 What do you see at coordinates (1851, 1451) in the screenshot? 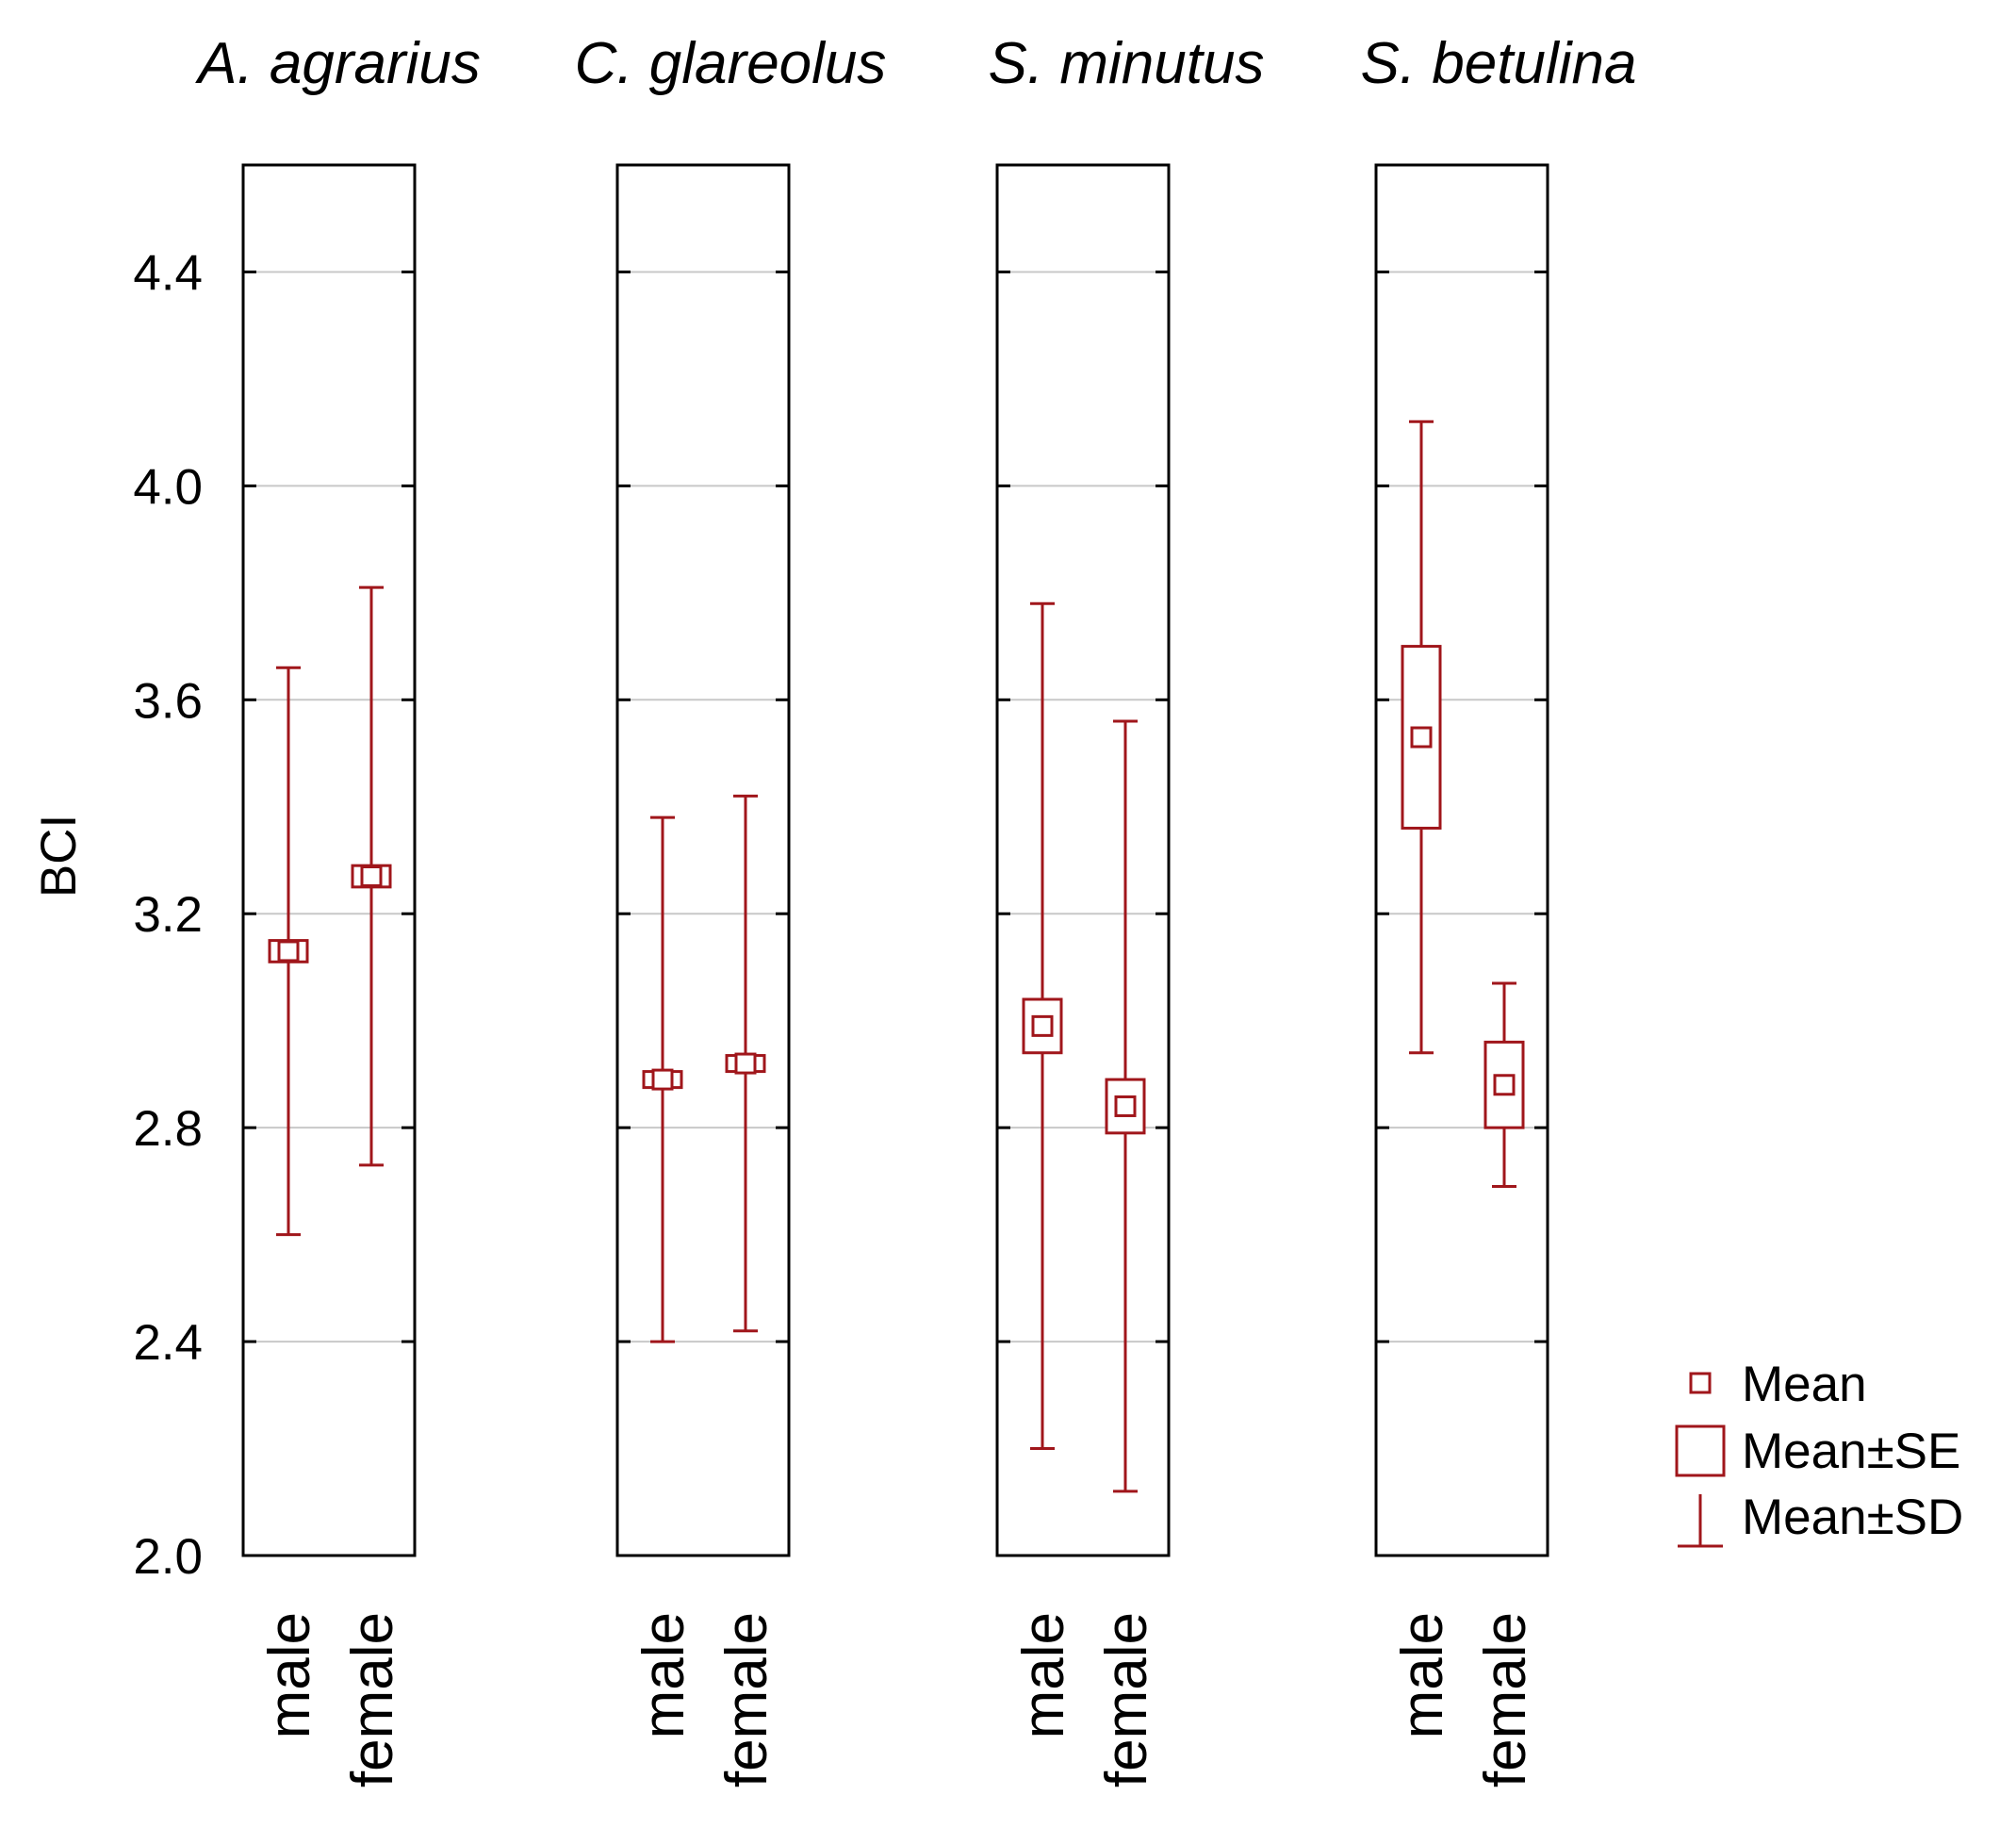
I see `legend-entry: Mean±SE` at bounding box center [1851, 1451].